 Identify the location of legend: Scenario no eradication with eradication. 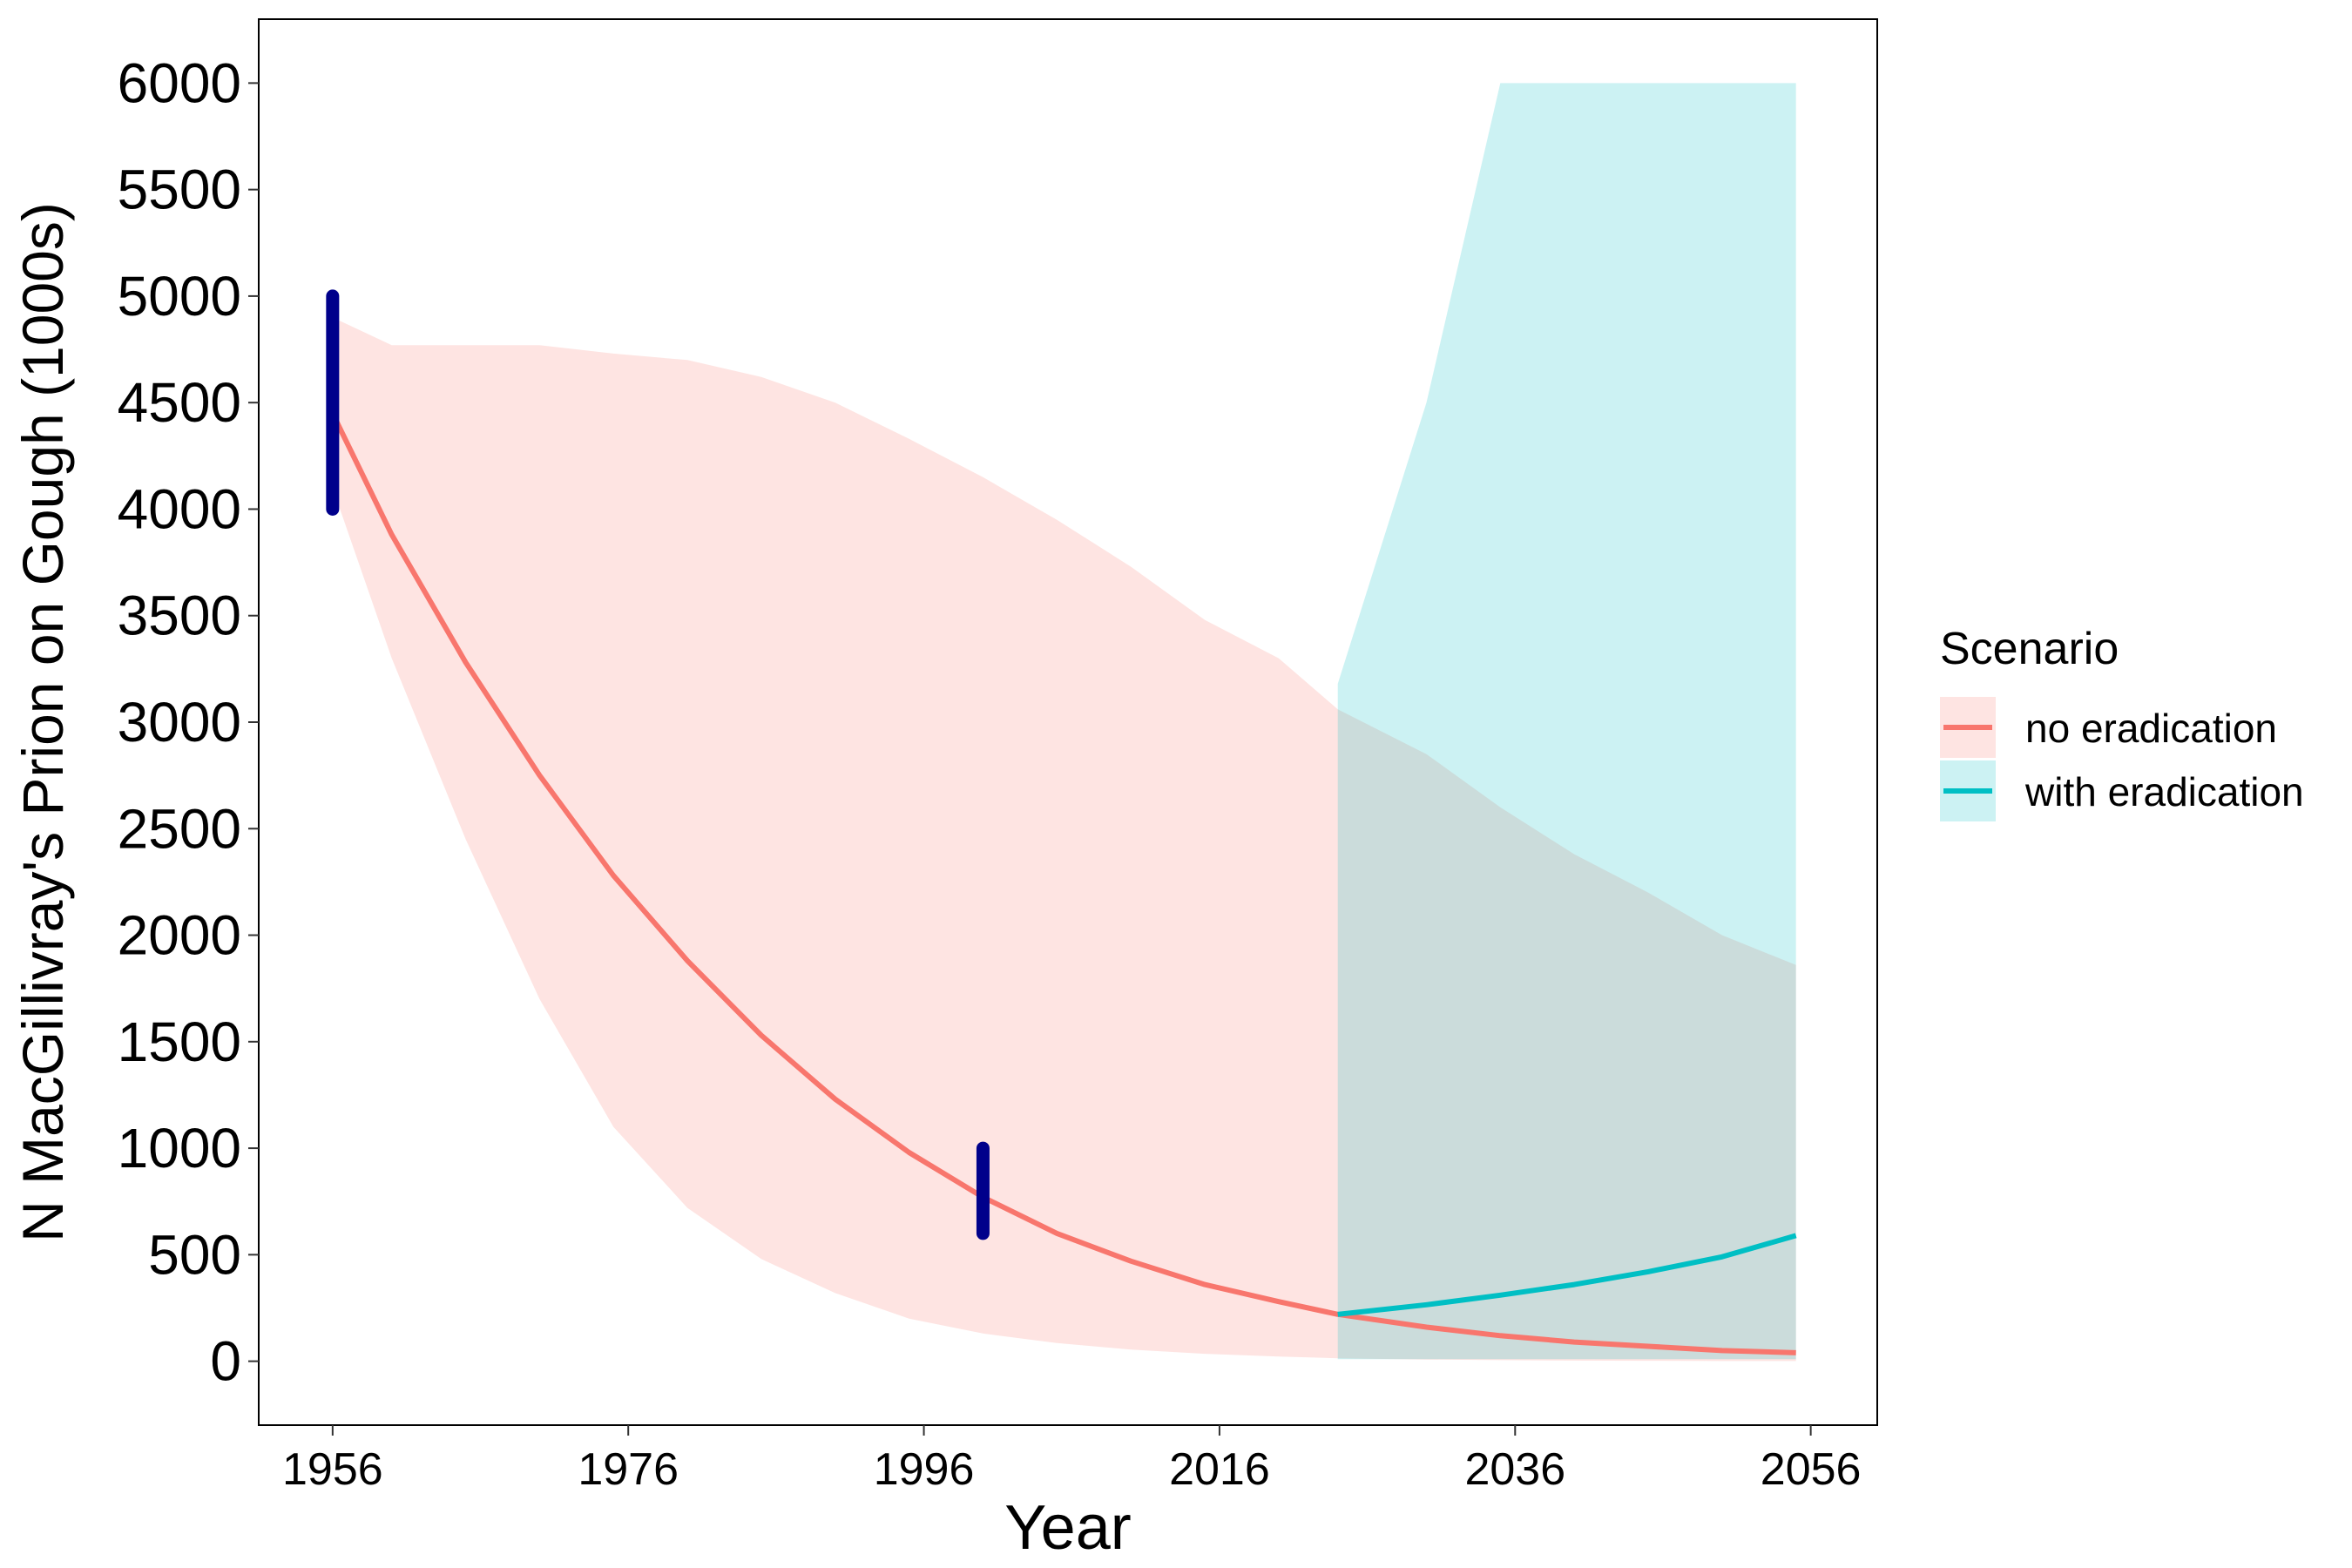
(2122, 722).